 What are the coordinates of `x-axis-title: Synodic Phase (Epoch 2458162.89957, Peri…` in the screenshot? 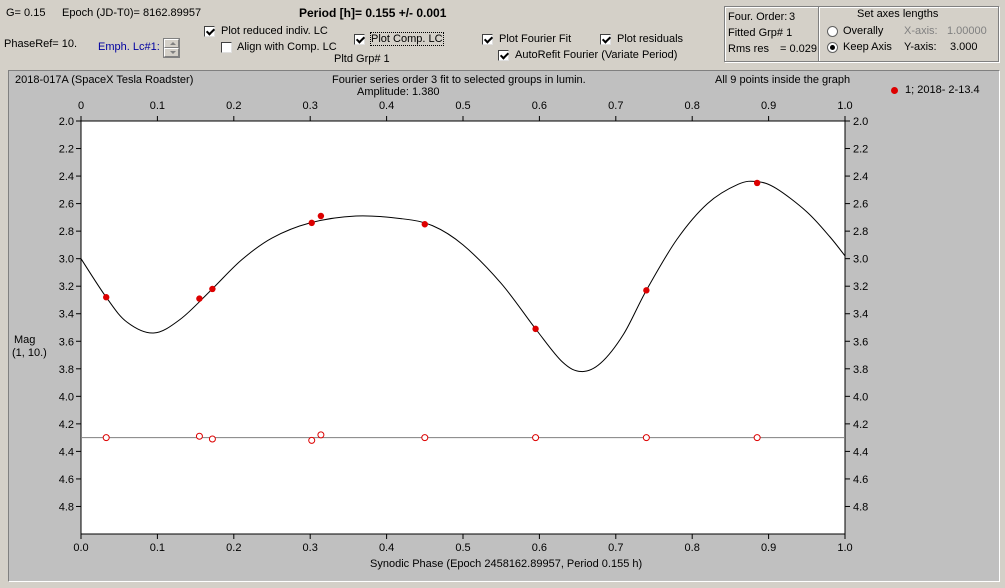 It's located at (506, 564).